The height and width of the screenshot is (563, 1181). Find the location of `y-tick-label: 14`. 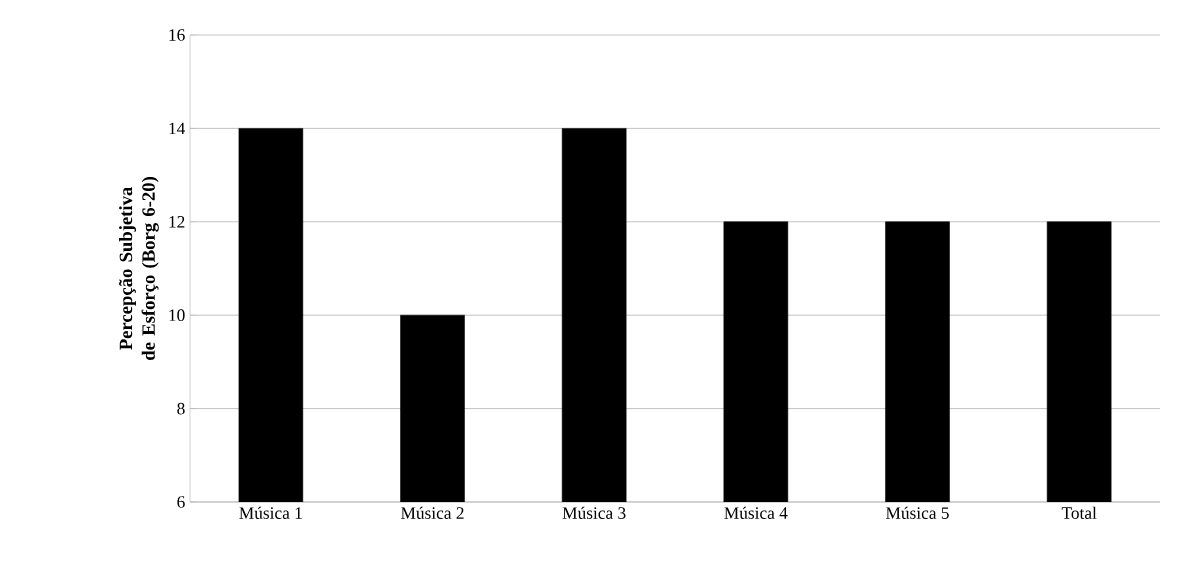

y-tick-label: 14 is located at coordinates (177, 128).